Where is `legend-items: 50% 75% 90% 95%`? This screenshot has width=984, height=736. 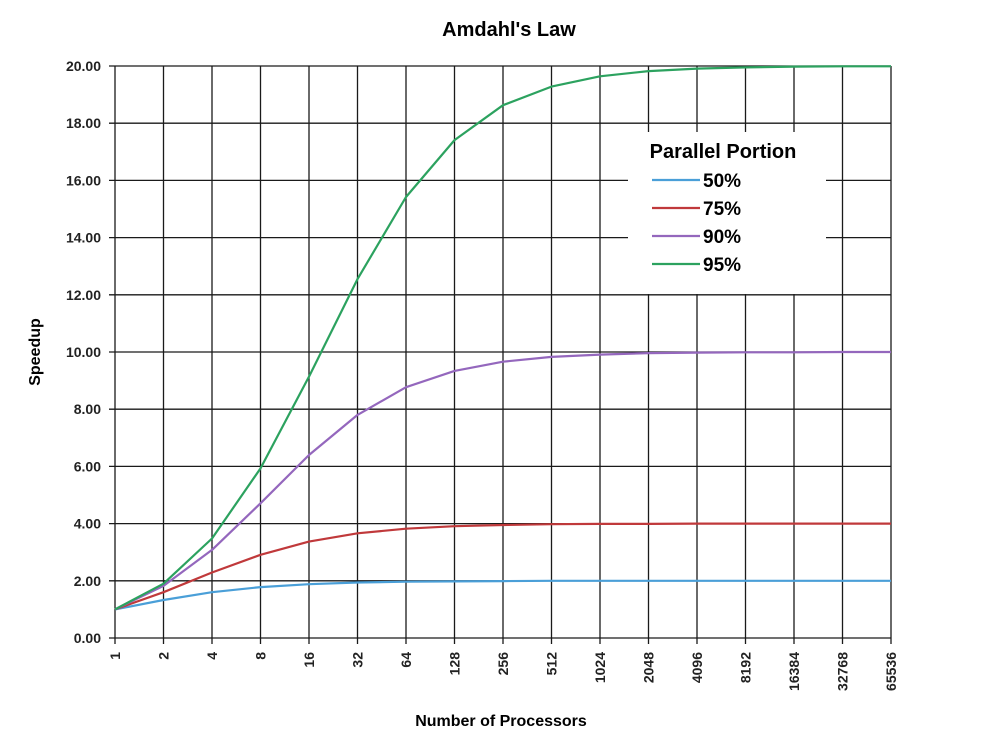 legend-items: 50% 75% 90% 95% is located at coordinates (696, 223).